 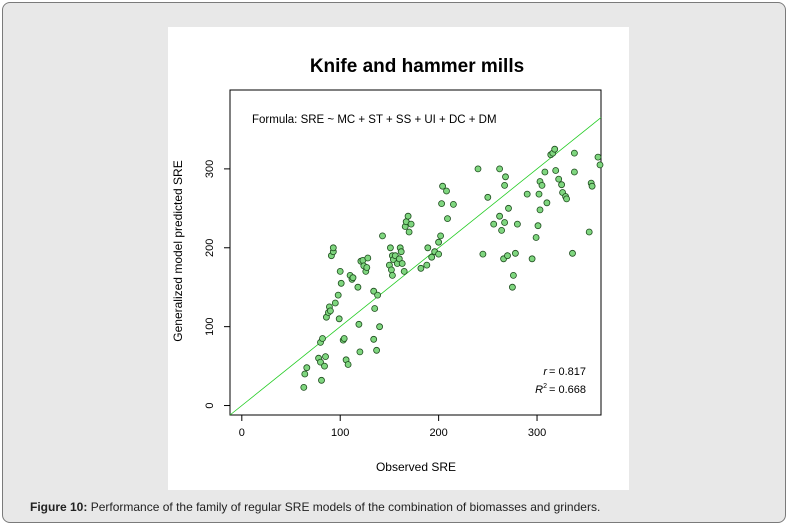 I want to click on y-tick-label: 100, so click(x=210, y=326).